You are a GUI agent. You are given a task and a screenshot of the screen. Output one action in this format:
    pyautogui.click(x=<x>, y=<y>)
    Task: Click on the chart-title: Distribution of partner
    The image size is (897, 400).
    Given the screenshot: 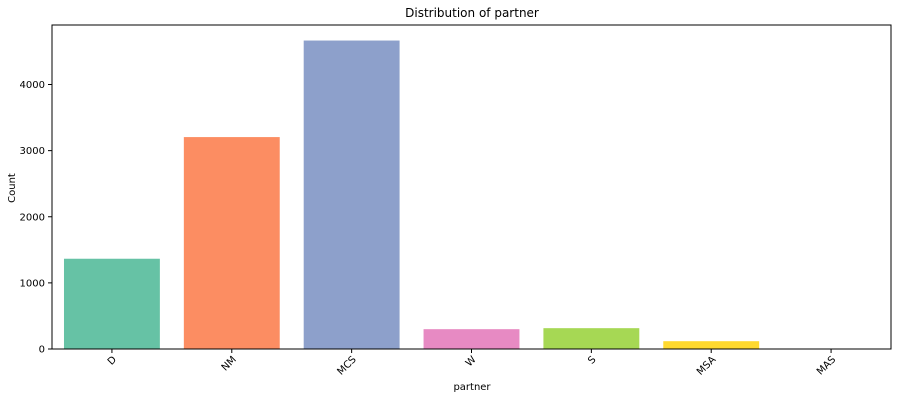 What is the action you would take?
    pyautogui.click(x=472, y=13)
    